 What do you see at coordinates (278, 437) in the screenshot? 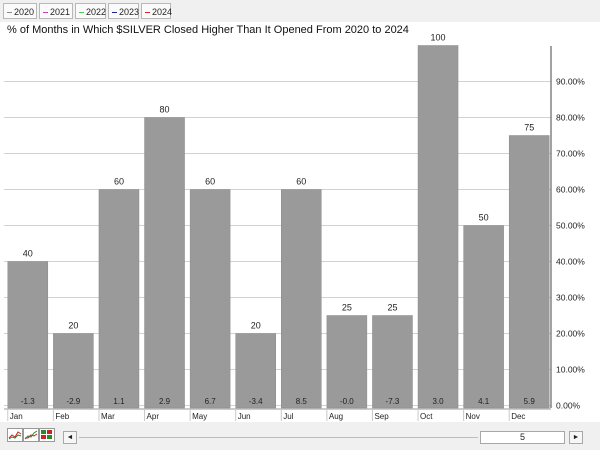
I see `scroll-track` at bounding box center [278, 437].